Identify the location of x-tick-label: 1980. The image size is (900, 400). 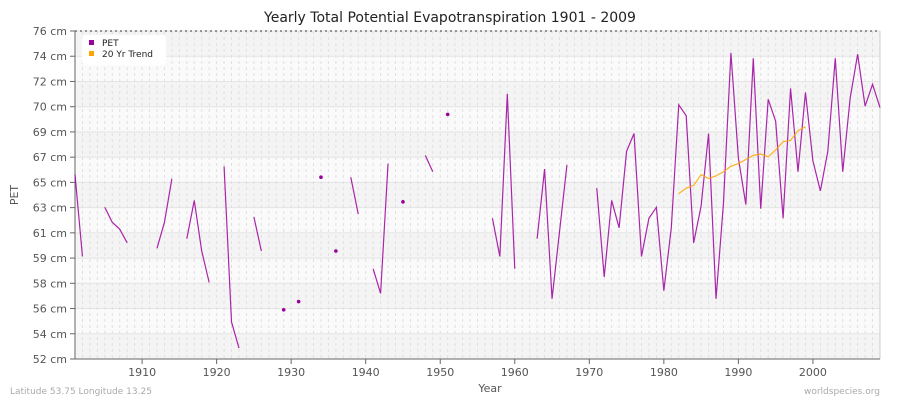
(664, 372).